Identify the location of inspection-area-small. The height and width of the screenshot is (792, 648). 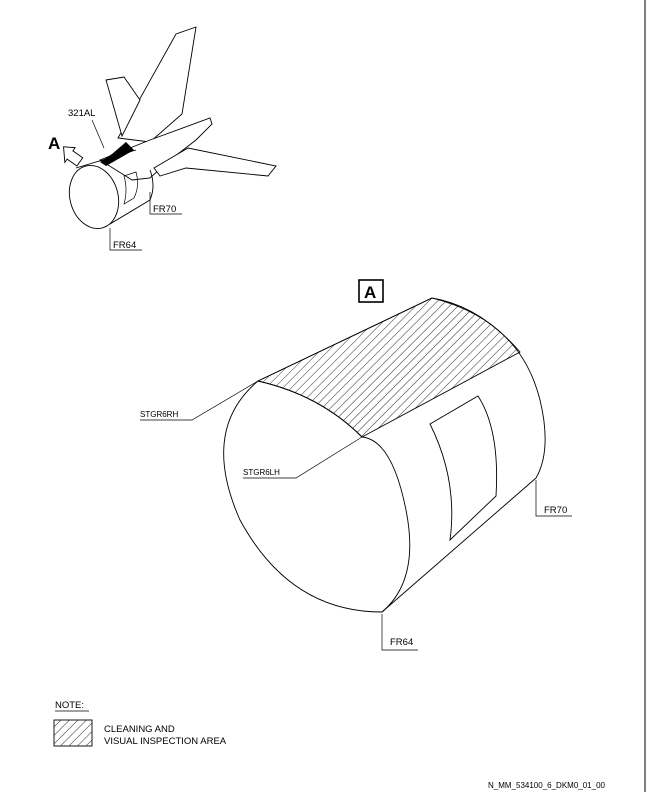
(117, 154).